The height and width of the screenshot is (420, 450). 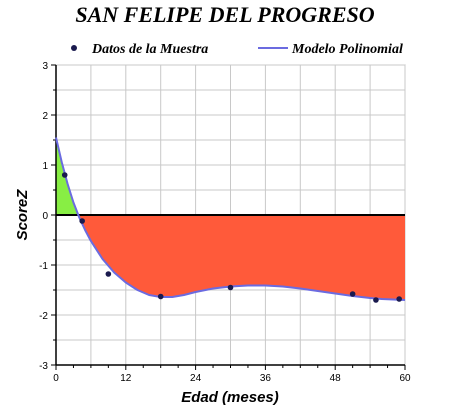 What do you see at coordinates (45, 166) in the screenshot?
I see `y-tick-label: 1` at bounding box center [45, 166].